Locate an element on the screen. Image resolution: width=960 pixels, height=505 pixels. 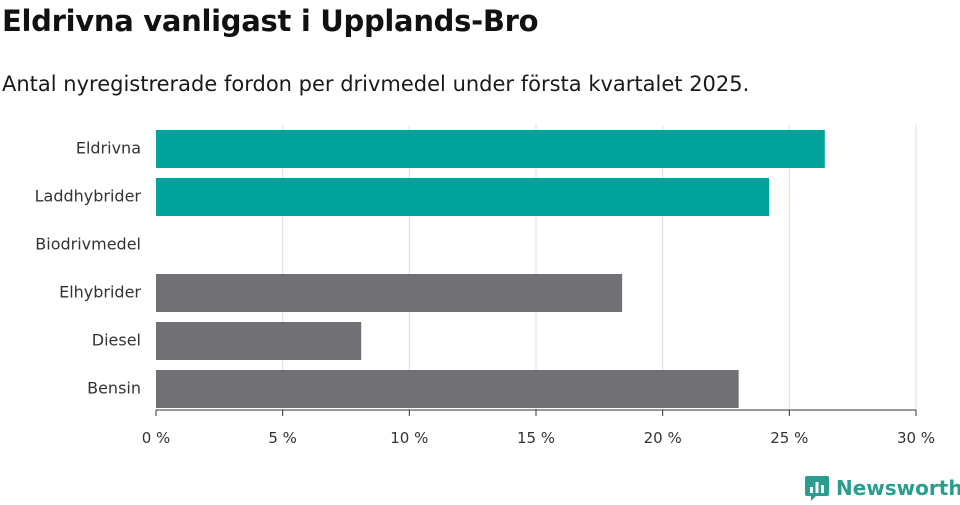
category-label: Laddhybrider is located at coordinates (88, 196).